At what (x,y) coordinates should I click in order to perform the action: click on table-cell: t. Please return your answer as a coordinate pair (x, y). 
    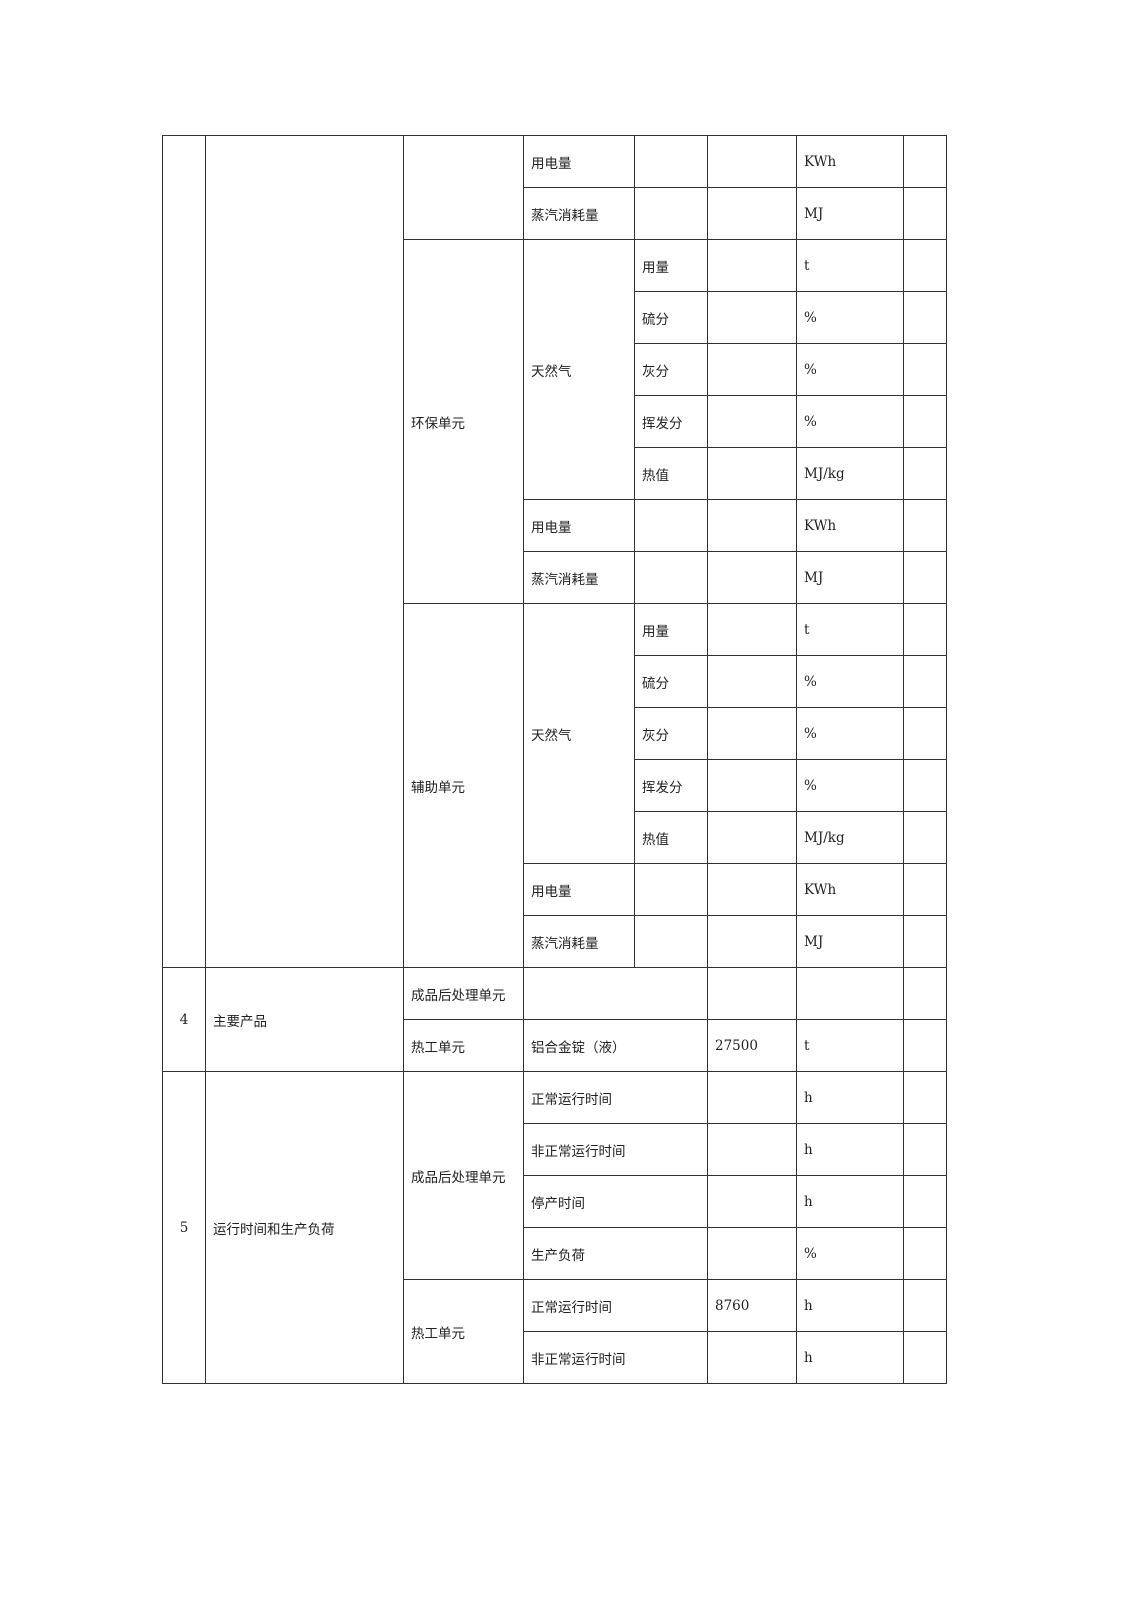
    Looking at the image, I should click on (850, 265).